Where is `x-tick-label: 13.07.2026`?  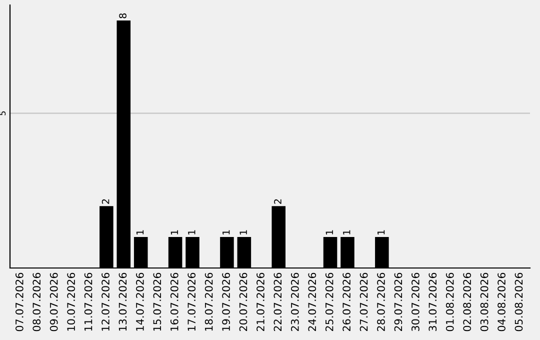
x-tick-label: 13.07.2026 is located at coordinates (122, 301).